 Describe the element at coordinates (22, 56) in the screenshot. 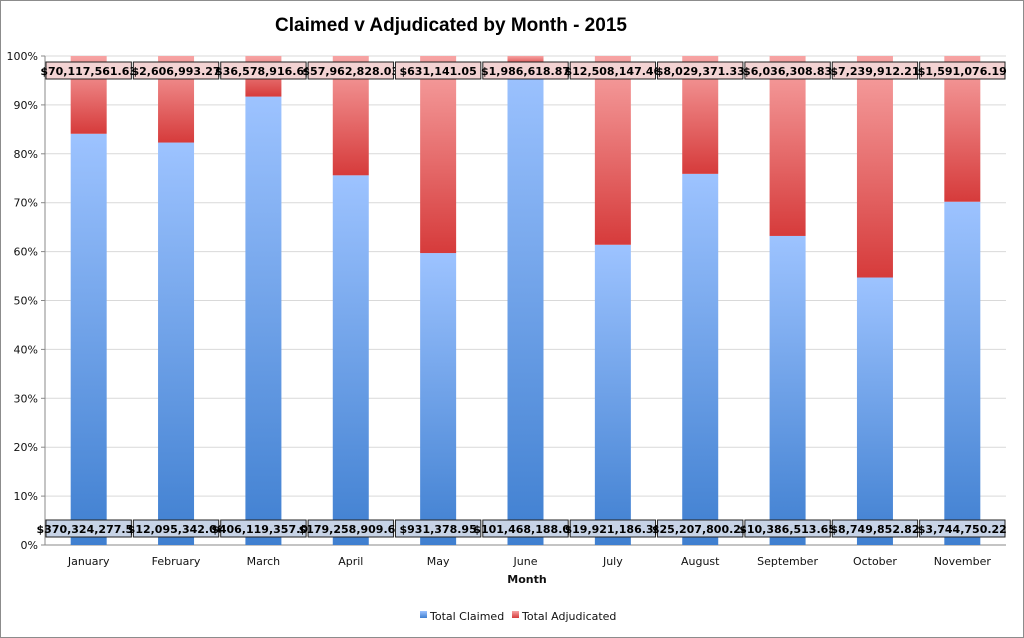

I see `y-tick-label: 100%` at that location.